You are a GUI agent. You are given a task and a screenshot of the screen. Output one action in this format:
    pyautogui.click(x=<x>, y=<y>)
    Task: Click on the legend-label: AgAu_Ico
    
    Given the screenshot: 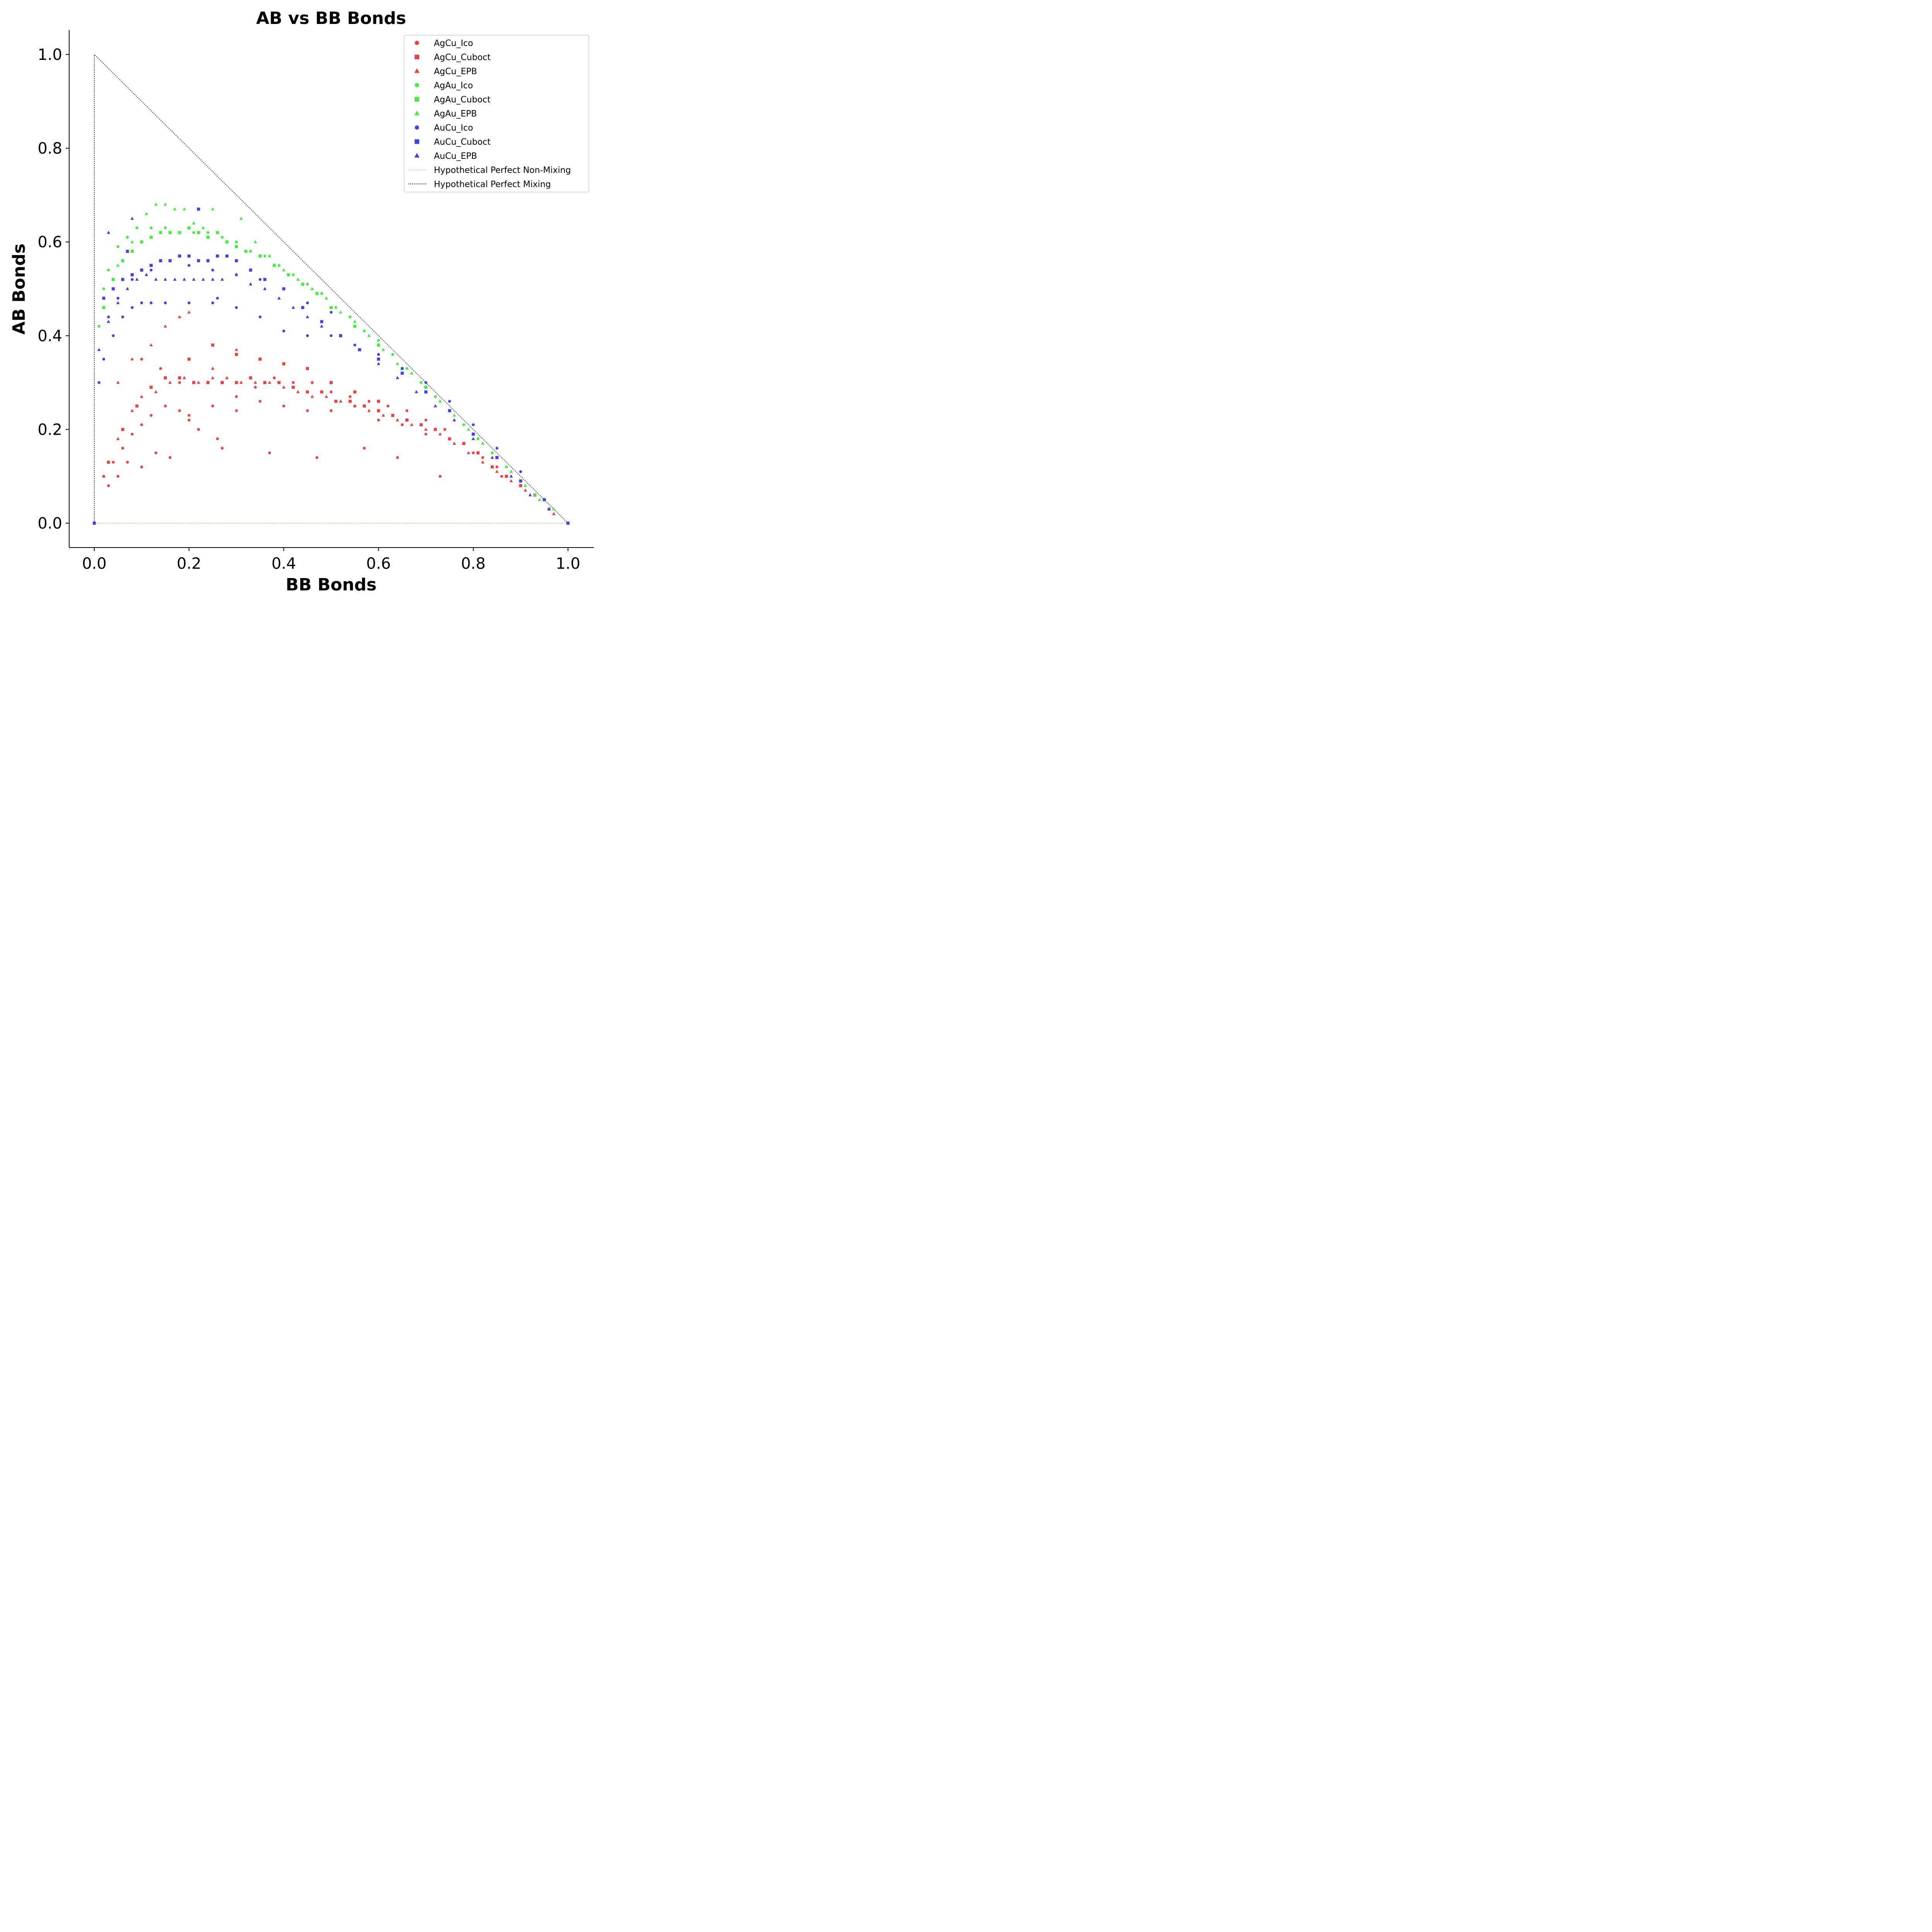 What is the action you would take?
    pyautogui.click(x=453, y=86)
    